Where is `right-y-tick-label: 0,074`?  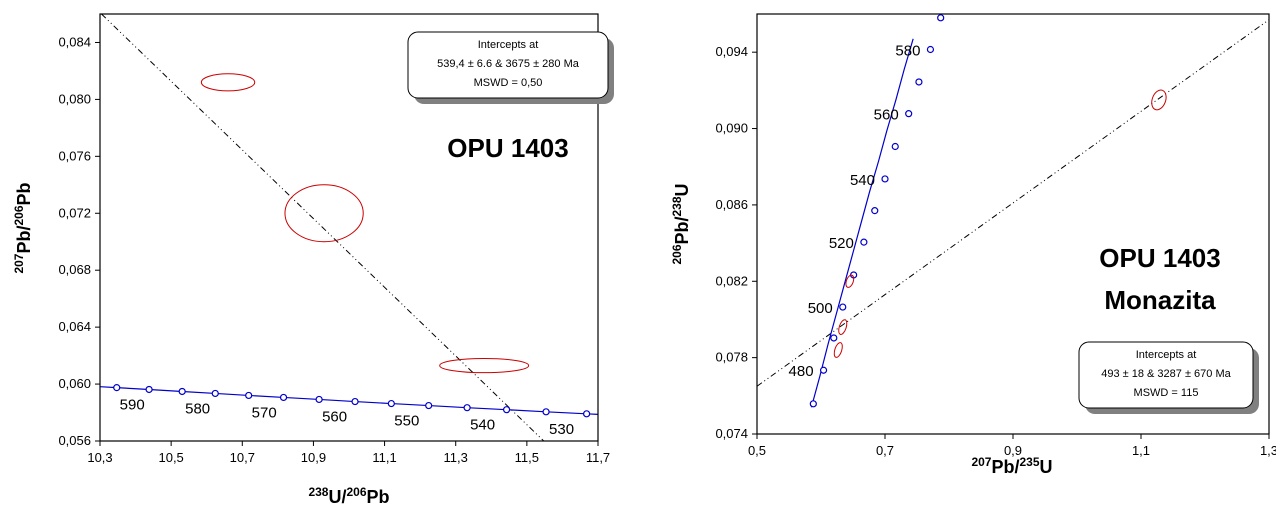 right-y-tick-label: 0,074 is located at coordinates (731, 433).